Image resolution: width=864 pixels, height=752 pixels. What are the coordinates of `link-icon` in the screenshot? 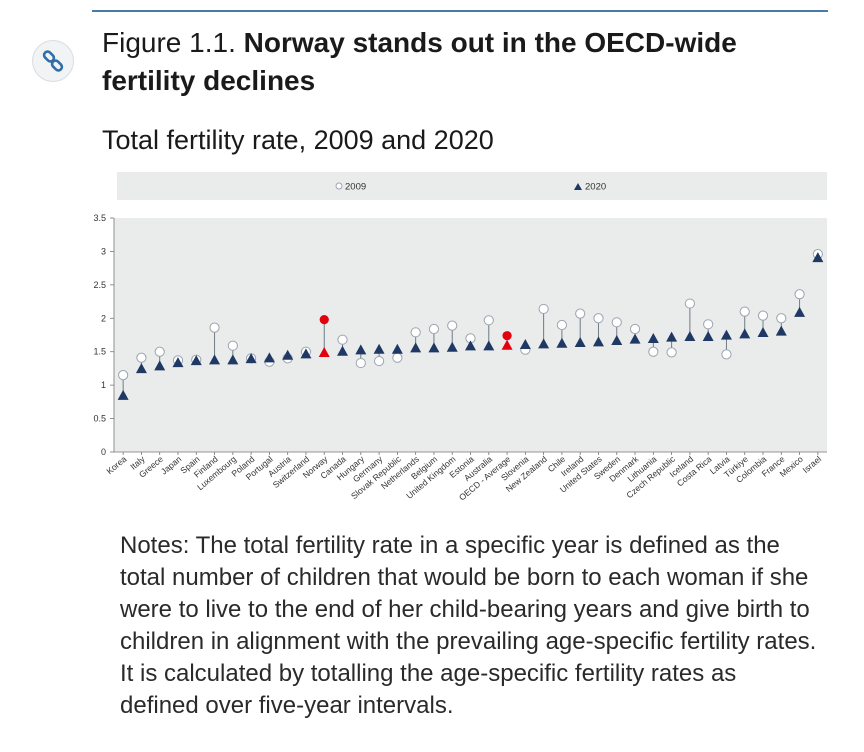 It's located at (53, 61).